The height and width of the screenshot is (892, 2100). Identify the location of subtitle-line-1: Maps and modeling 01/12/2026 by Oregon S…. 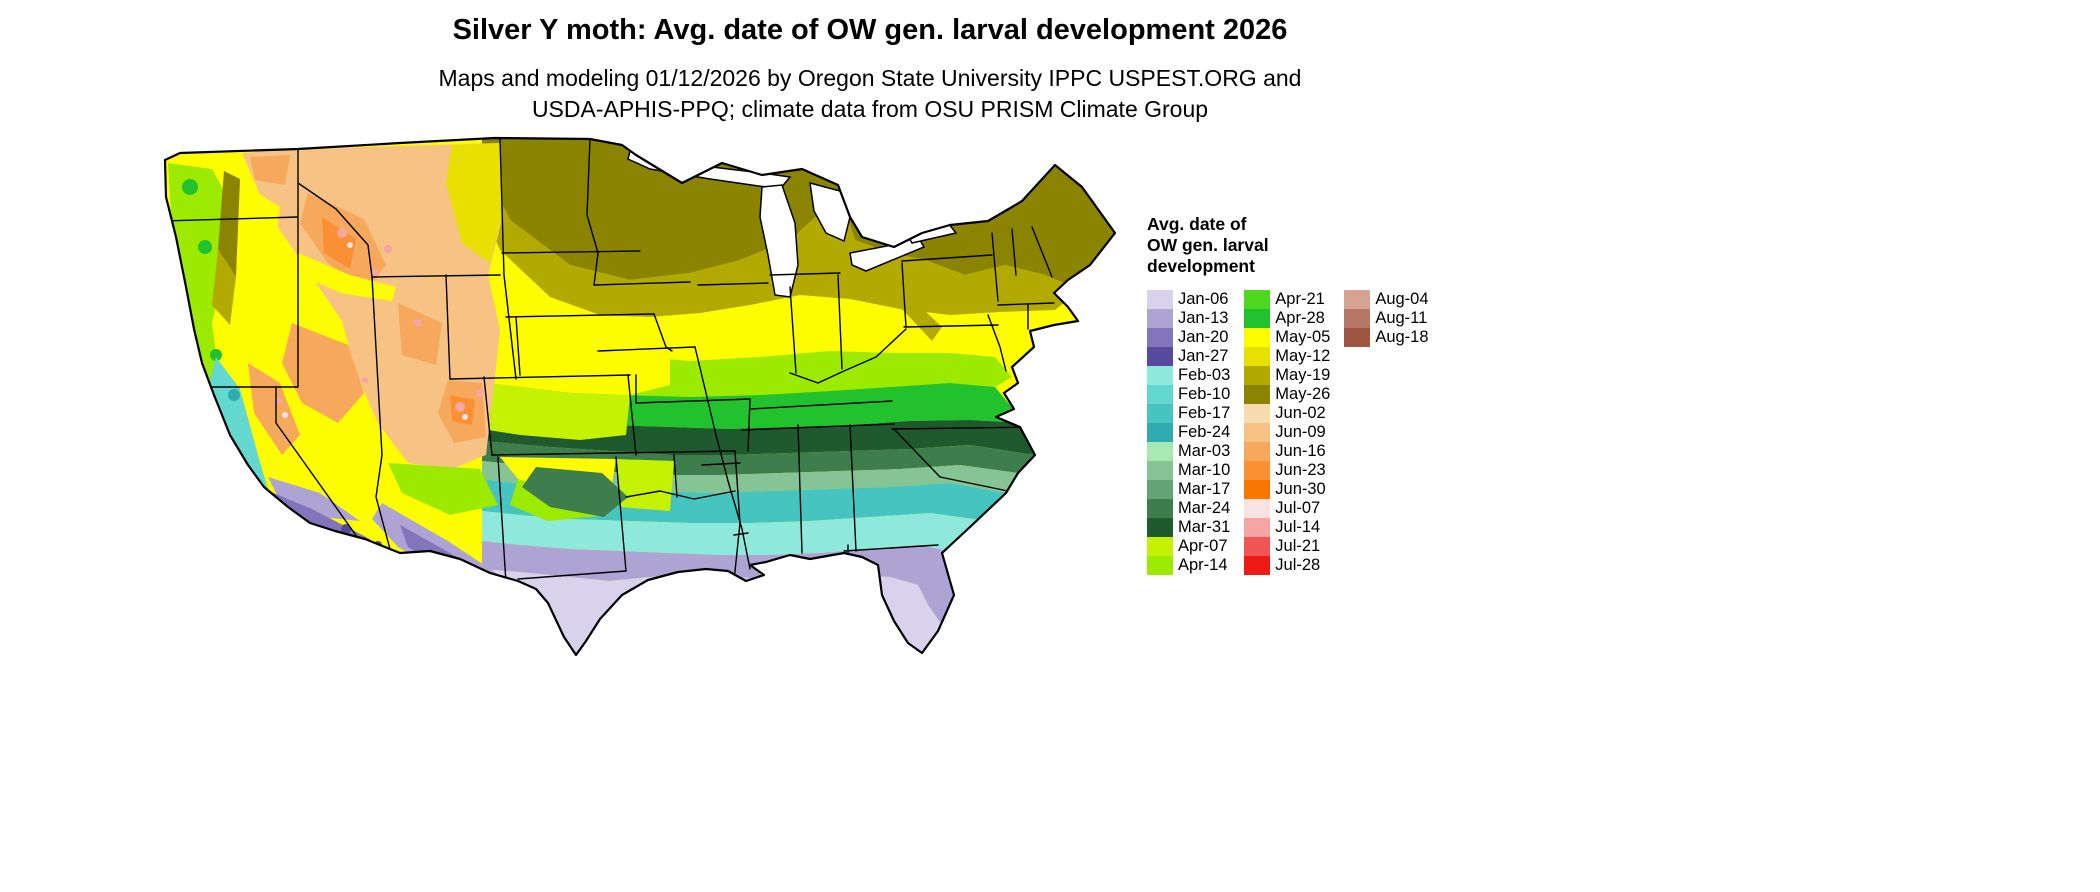
(870, 78).